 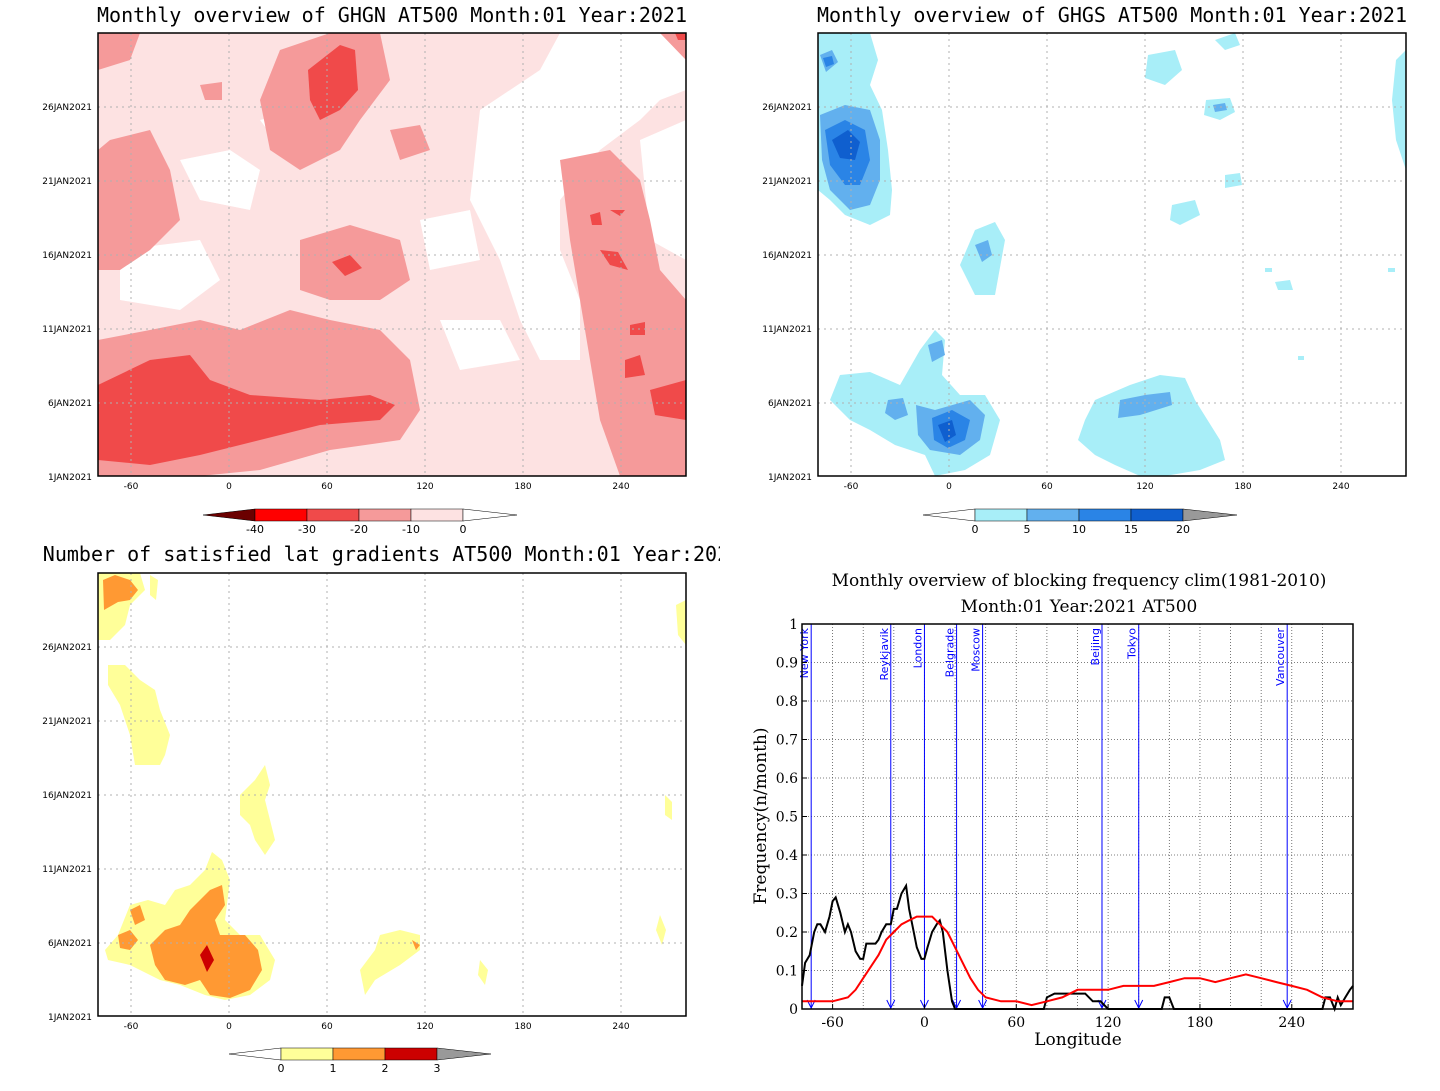 What do you see at coordinates (793, 625) in the screenshot?
I see `y-tick-label: 1` at bounding box center [793, 625].